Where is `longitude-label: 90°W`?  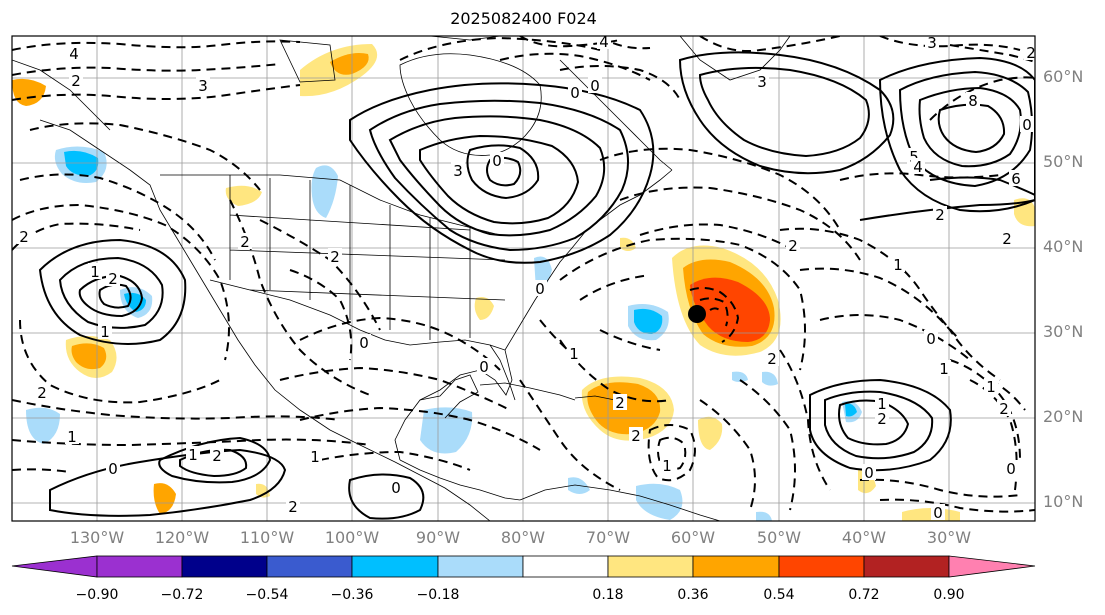 longitude-label: 90°W is located at coordinates (438, 537).